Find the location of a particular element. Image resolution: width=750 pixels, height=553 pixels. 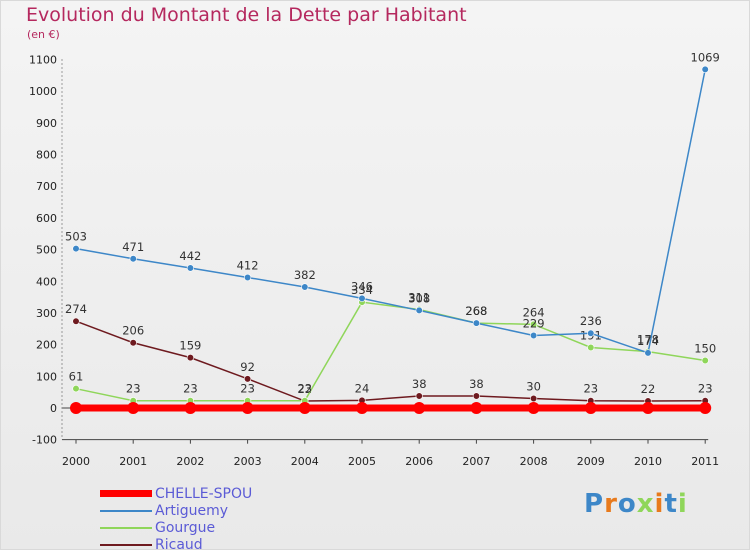

logo-letter: i is located at coordinates (659, 504).